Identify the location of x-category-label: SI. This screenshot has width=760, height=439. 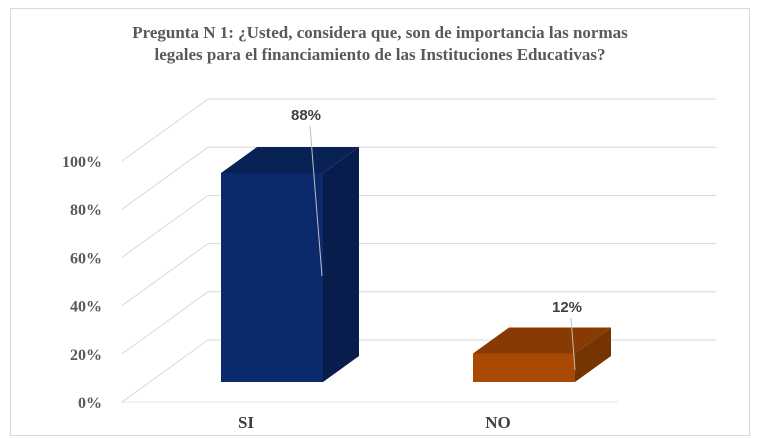
(246, 422).